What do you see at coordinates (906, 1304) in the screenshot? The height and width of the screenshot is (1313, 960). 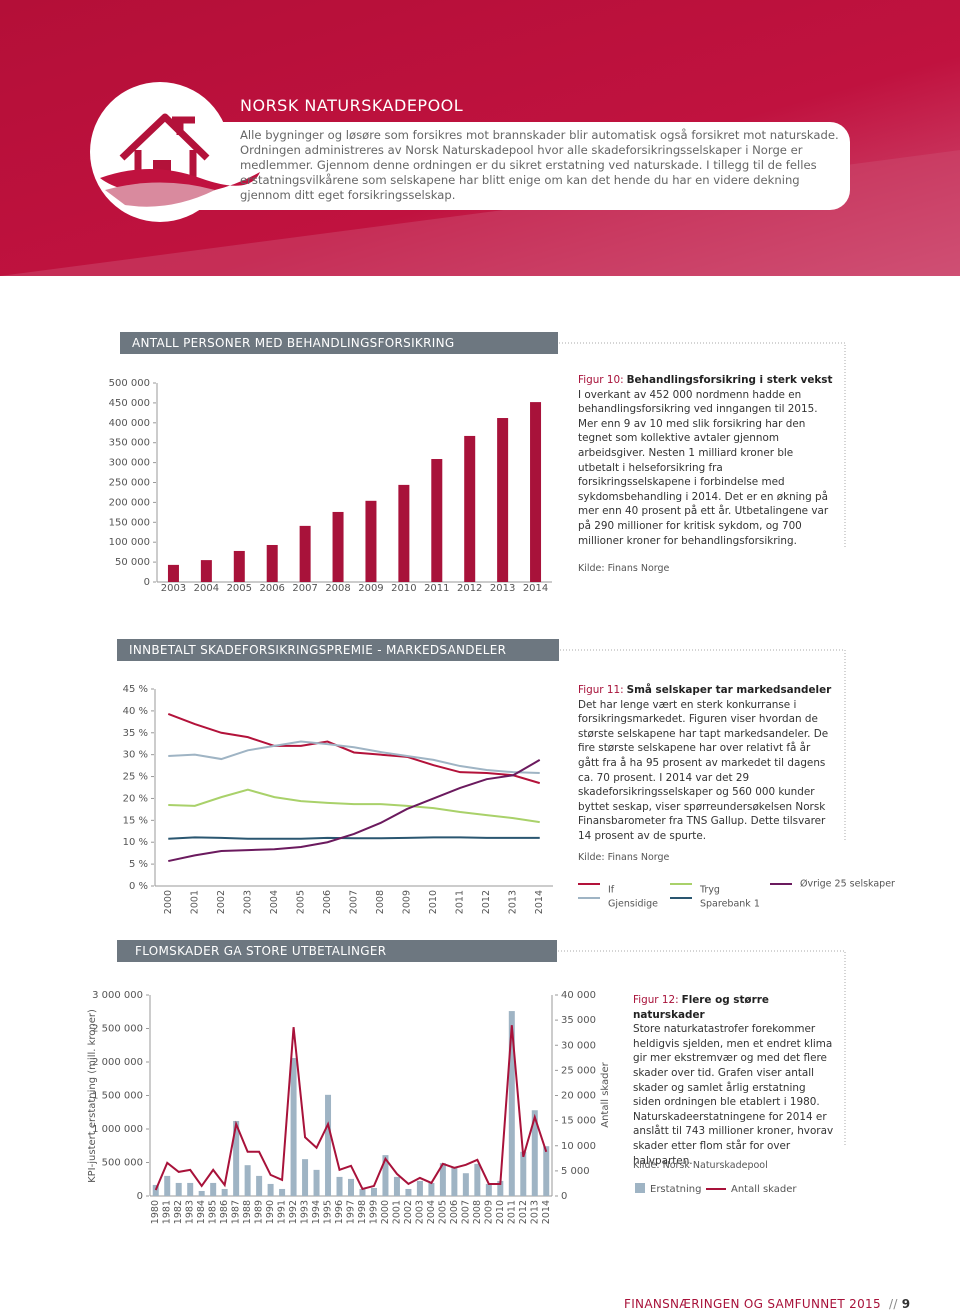 I see `page-number: 9` at bounding box center [906, 1304].